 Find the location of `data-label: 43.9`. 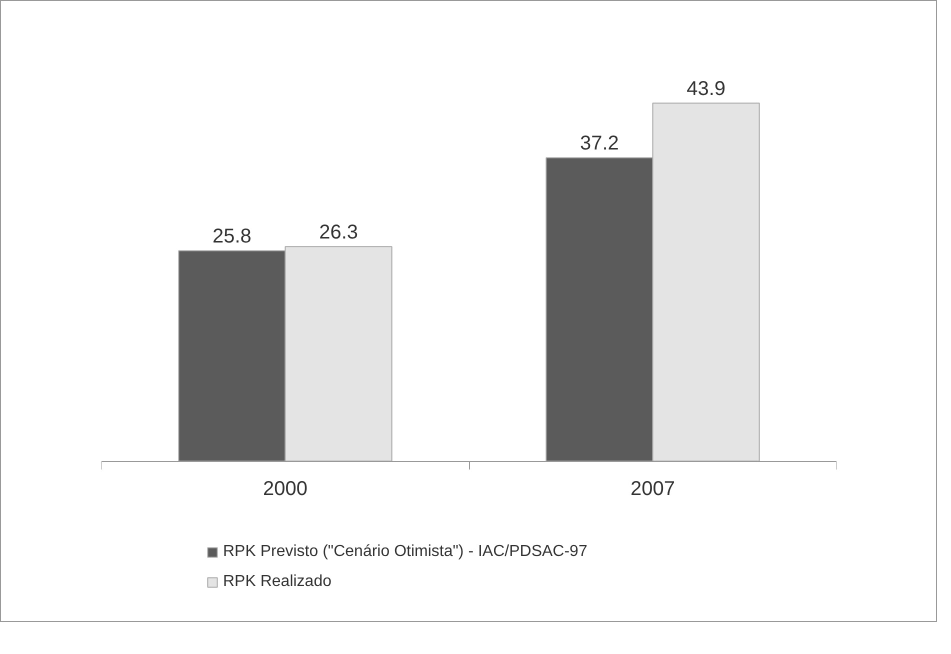

data-label: 43.9 is located at coordinates (706, 89).